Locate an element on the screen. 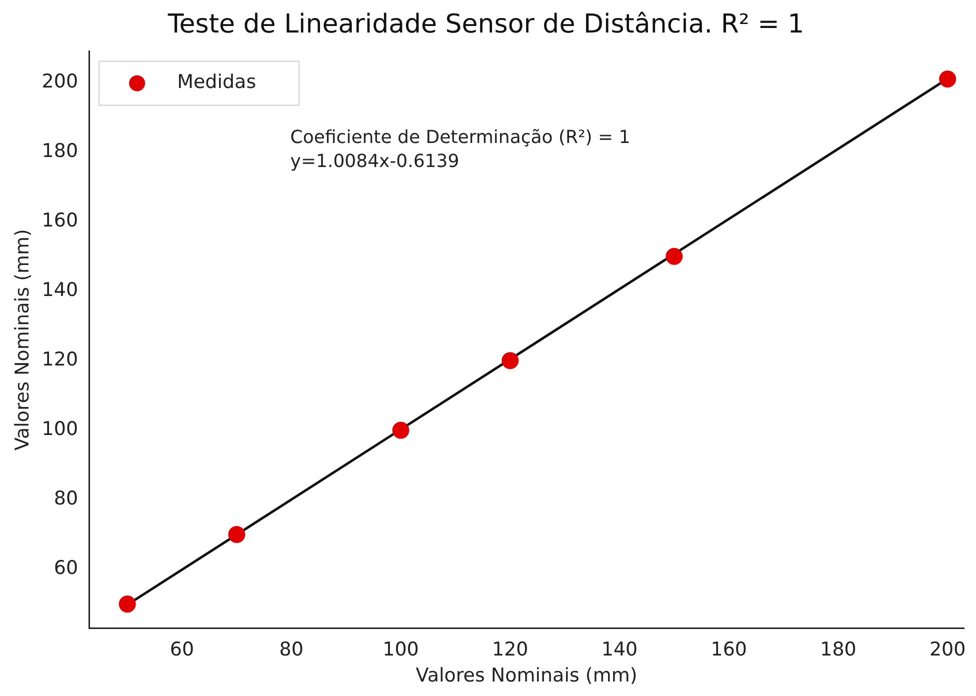 The height and width of the screenshot is (696, 976). x-tick-label: 80 is located at coordinates (291, 649).